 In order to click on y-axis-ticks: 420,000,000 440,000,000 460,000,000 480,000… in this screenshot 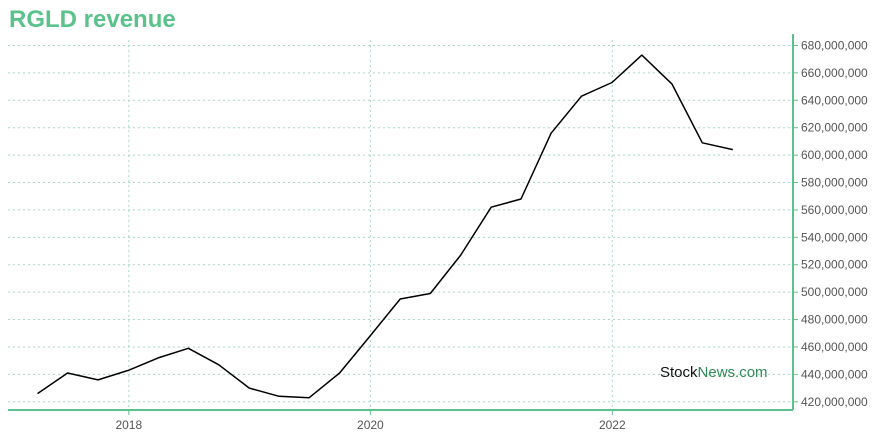, I will do `click(834, 223)`.